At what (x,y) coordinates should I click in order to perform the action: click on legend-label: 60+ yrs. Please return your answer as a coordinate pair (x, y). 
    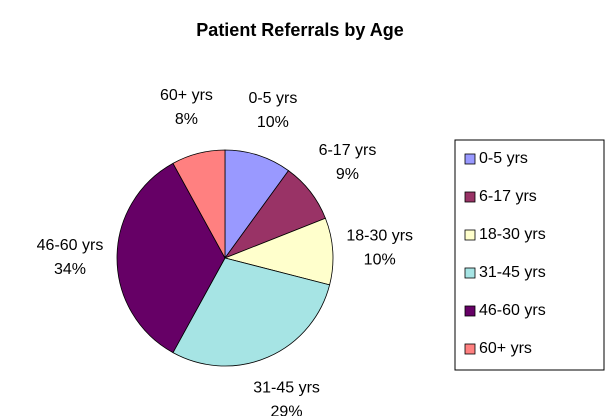
    Looking at the image, I should click on (505, 348).